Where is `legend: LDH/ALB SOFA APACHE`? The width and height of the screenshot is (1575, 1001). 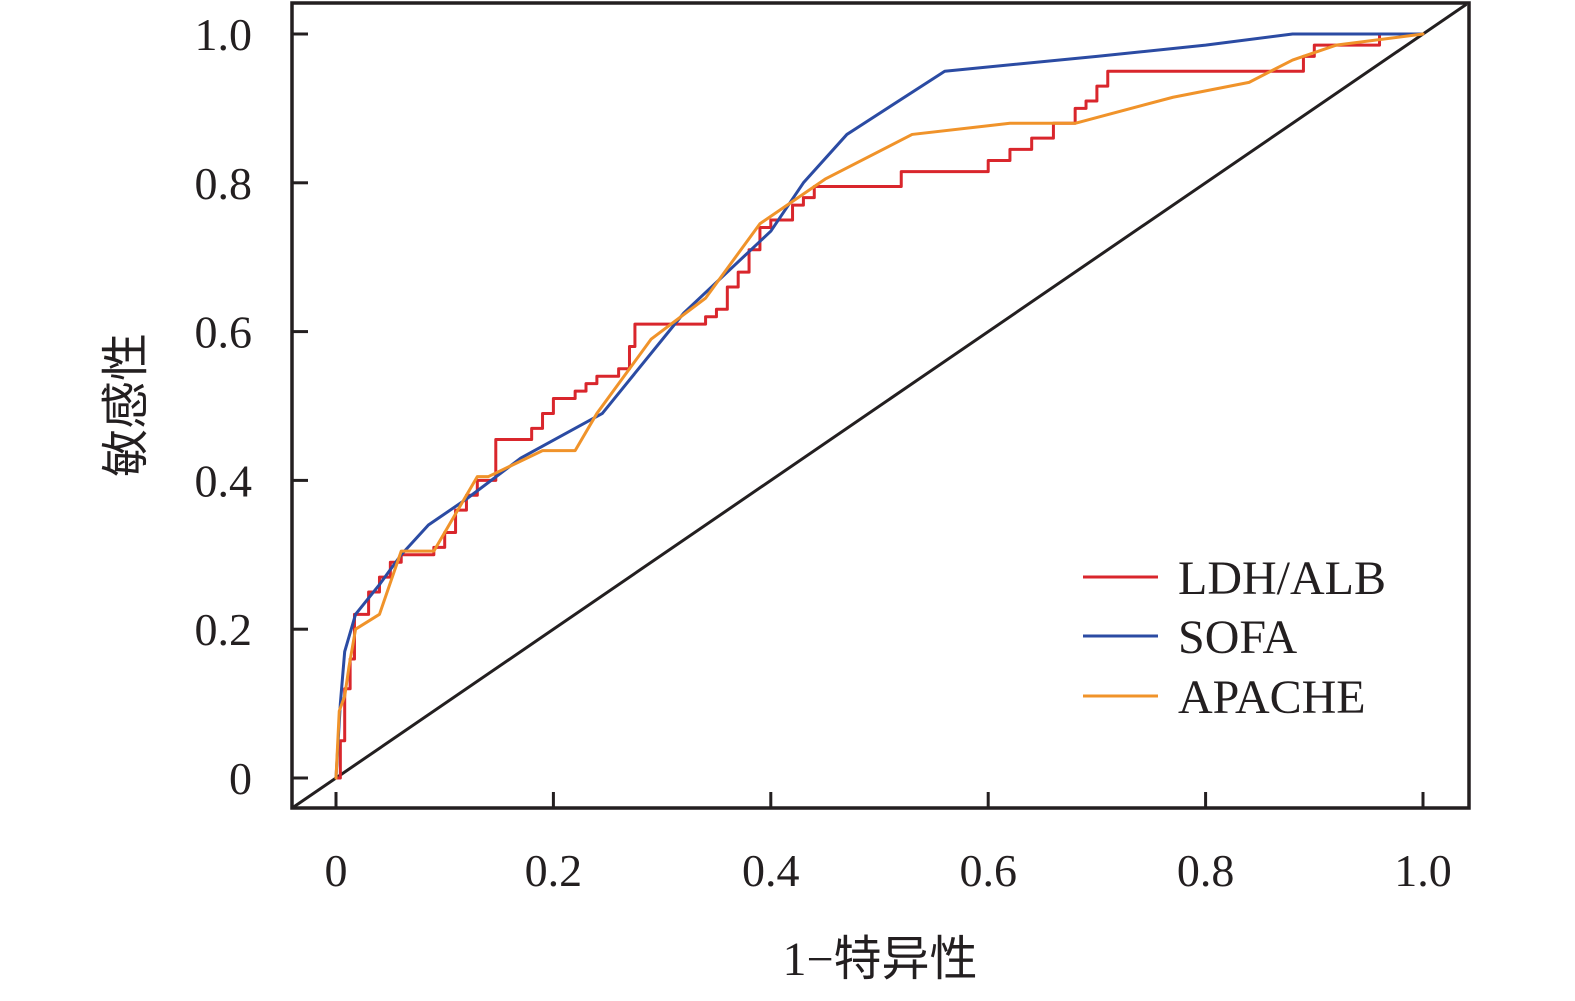
legend: LDH/ALB SOFA APACHE is located at coordinates (1234, 638).